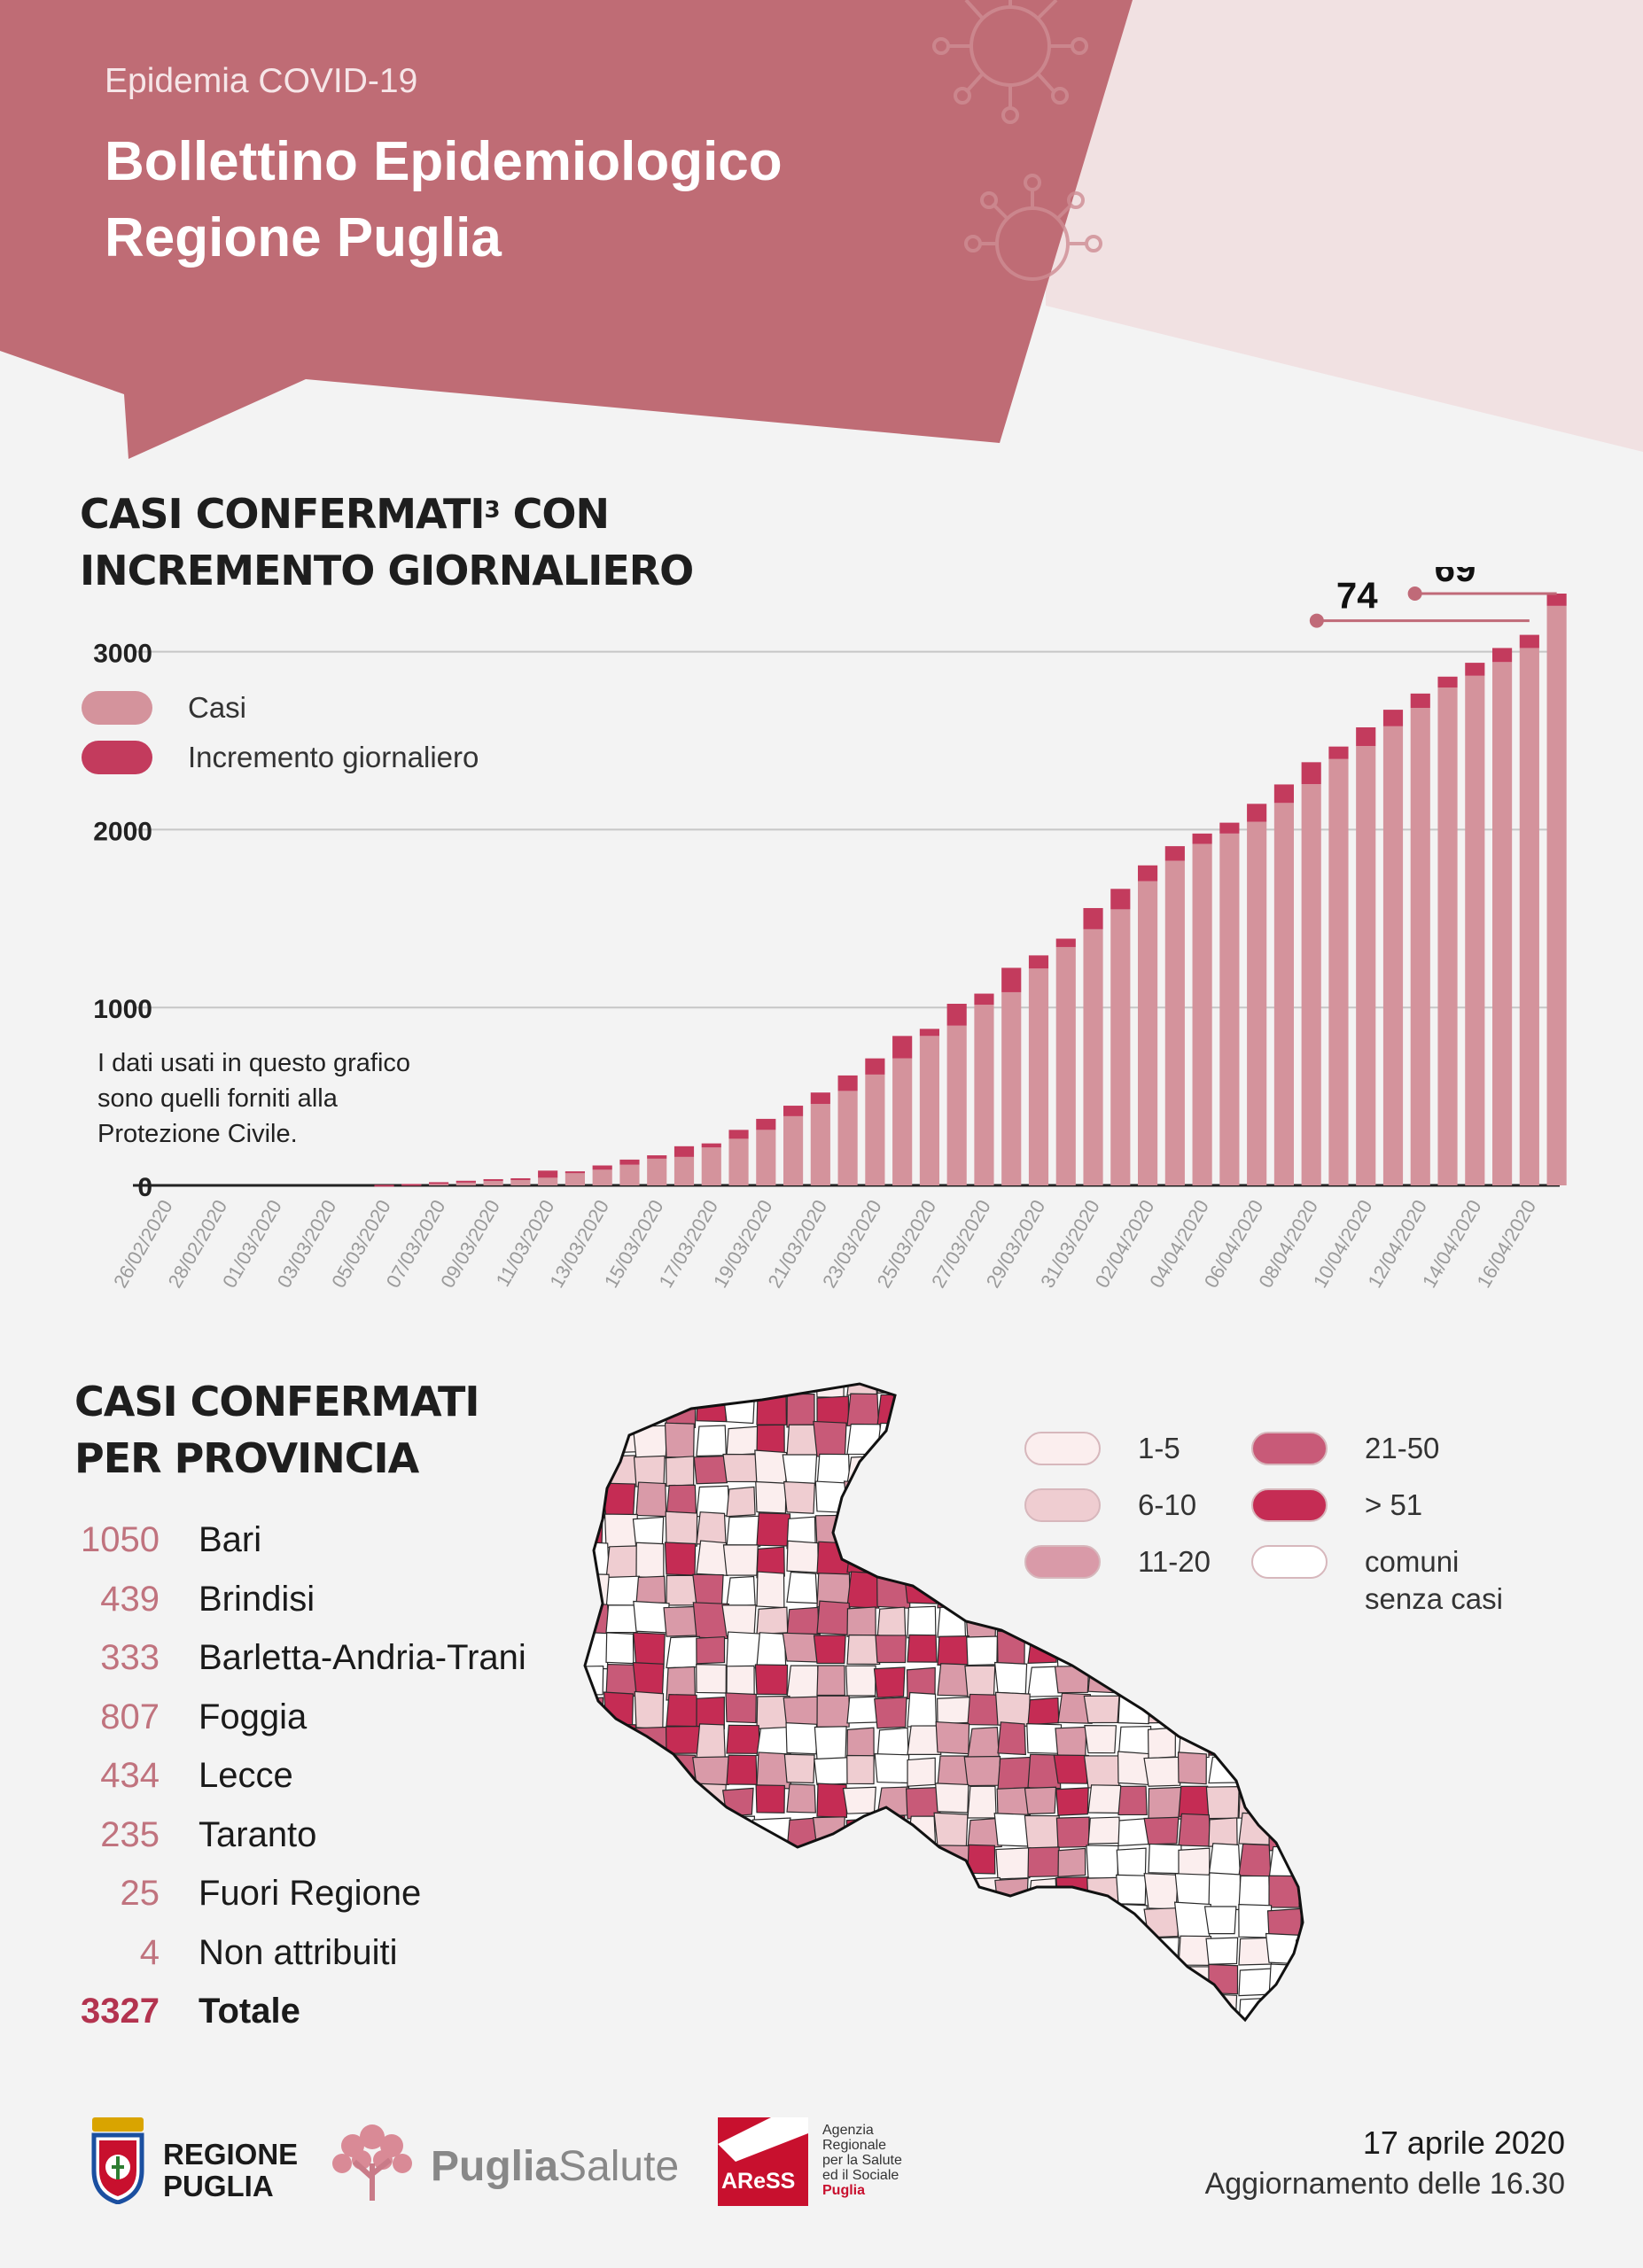  What do you see at coordinates (619, 2166) in the screenshot?
I see `pugliasalute-logo-b: Salute` at bounding box center [619, 2166].